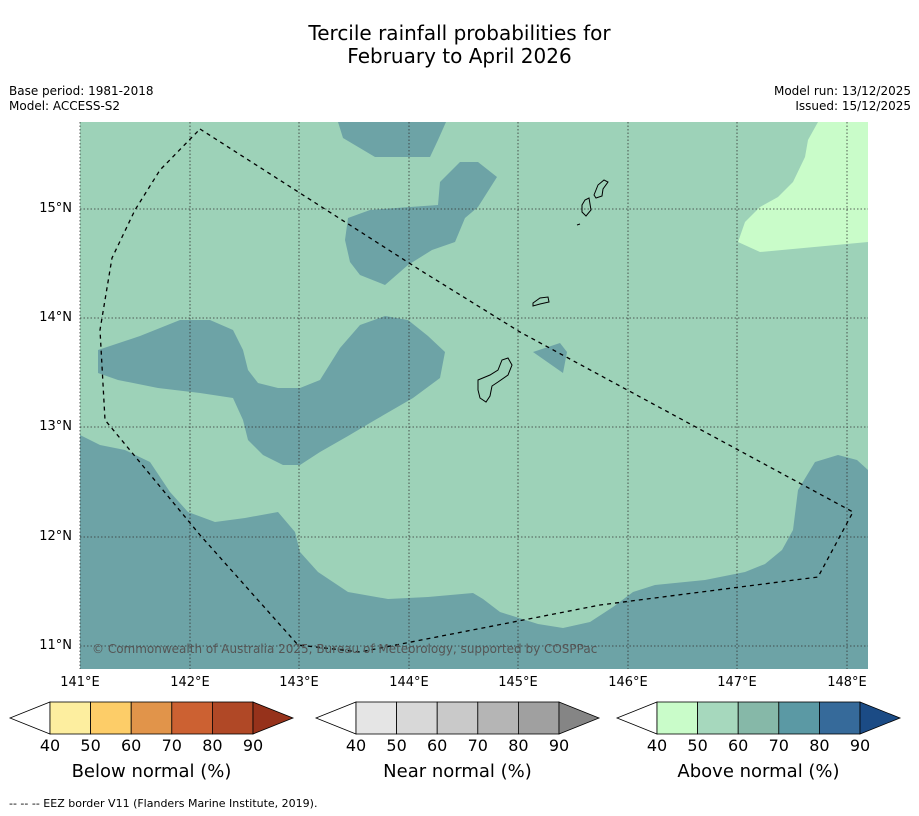  Describe the element at coordinates (457, 771) in the screenshot. I see `colorbar-title: Near normal (%)` at that location.